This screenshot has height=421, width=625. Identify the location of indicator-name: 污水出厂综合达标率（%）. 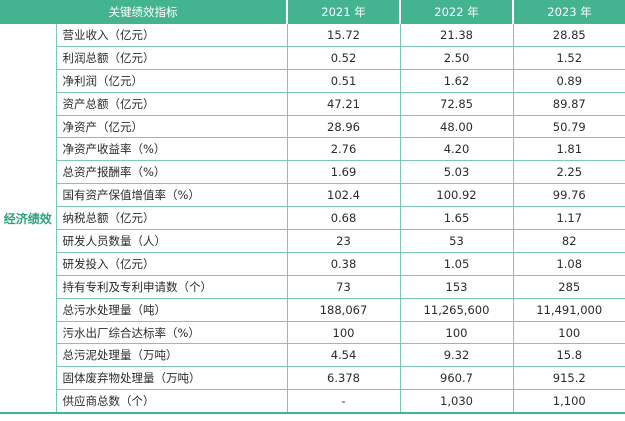
(172, 333).